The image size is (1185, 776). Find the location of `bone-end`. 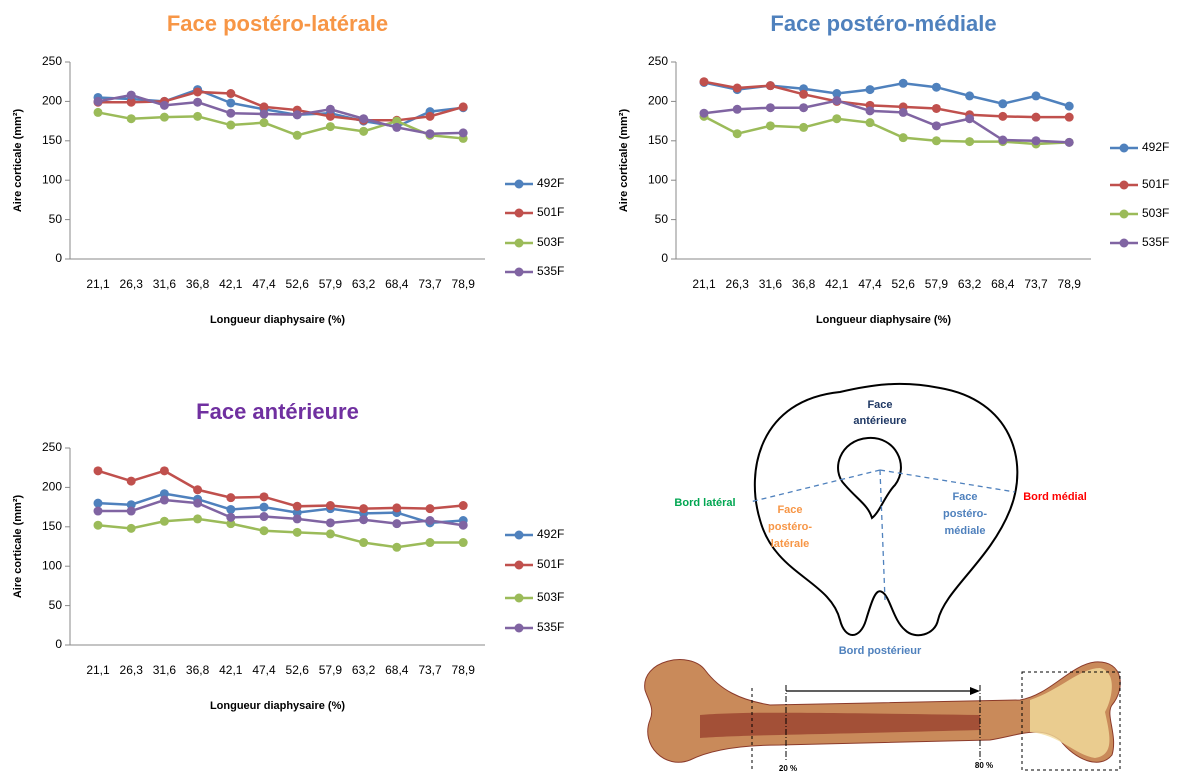

bone-end is located at coordinates (1071, 713).